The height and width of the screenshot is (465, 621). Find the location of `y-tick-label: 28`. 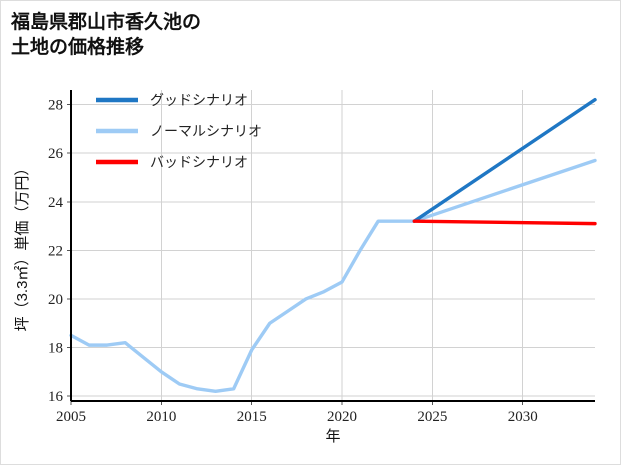

y-tick-label: 28 is located at coordinates (55, 106).